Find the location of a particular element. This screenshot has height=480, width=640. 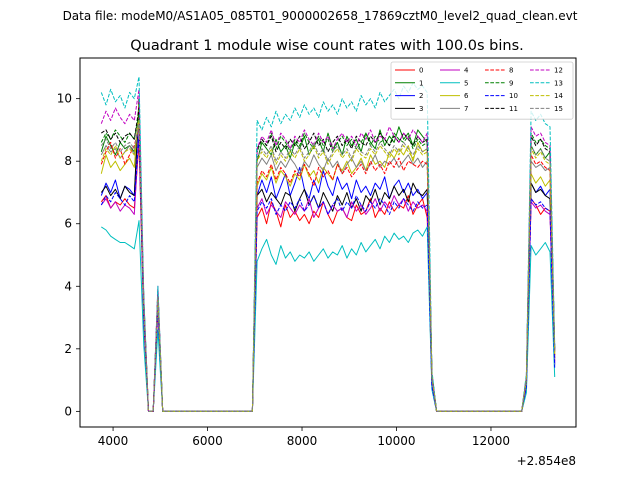

legend-label-12: 12 is located at coordinates (558, 71).